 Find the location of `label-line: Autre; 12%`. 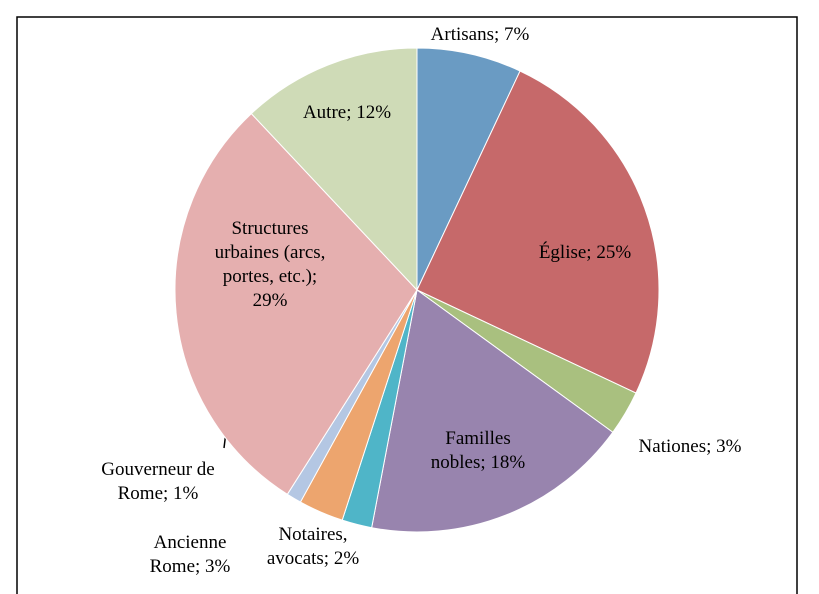

label-line: Autre; 12% is located at coordinates (347, 112).